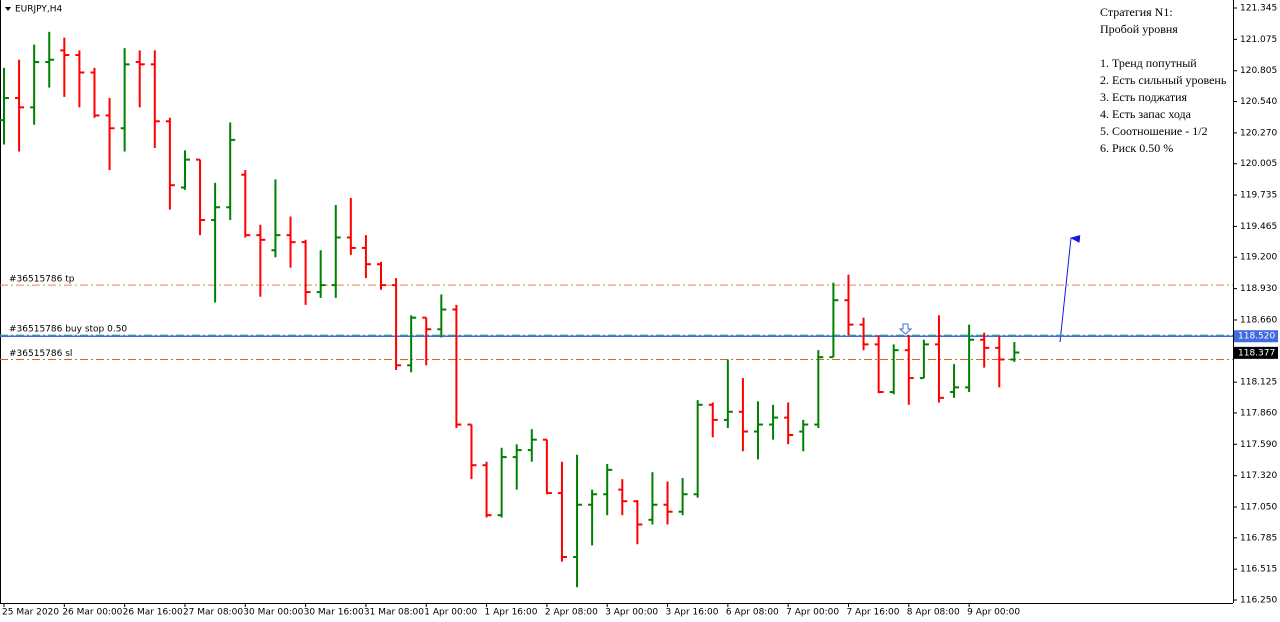 This screenshot has width=1280, height=622. I want to click on y-tick-label: 119.465, so click(1258, 227).